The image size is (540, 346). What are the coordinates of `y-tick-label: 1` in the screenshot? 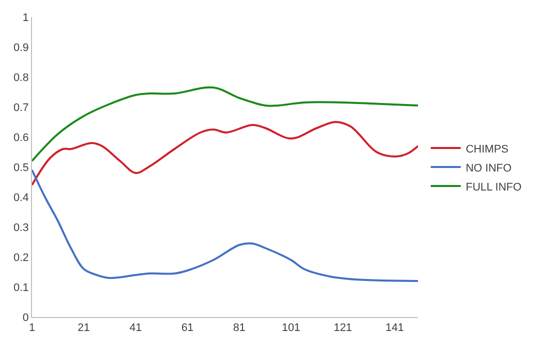 It's located at (25, 18).